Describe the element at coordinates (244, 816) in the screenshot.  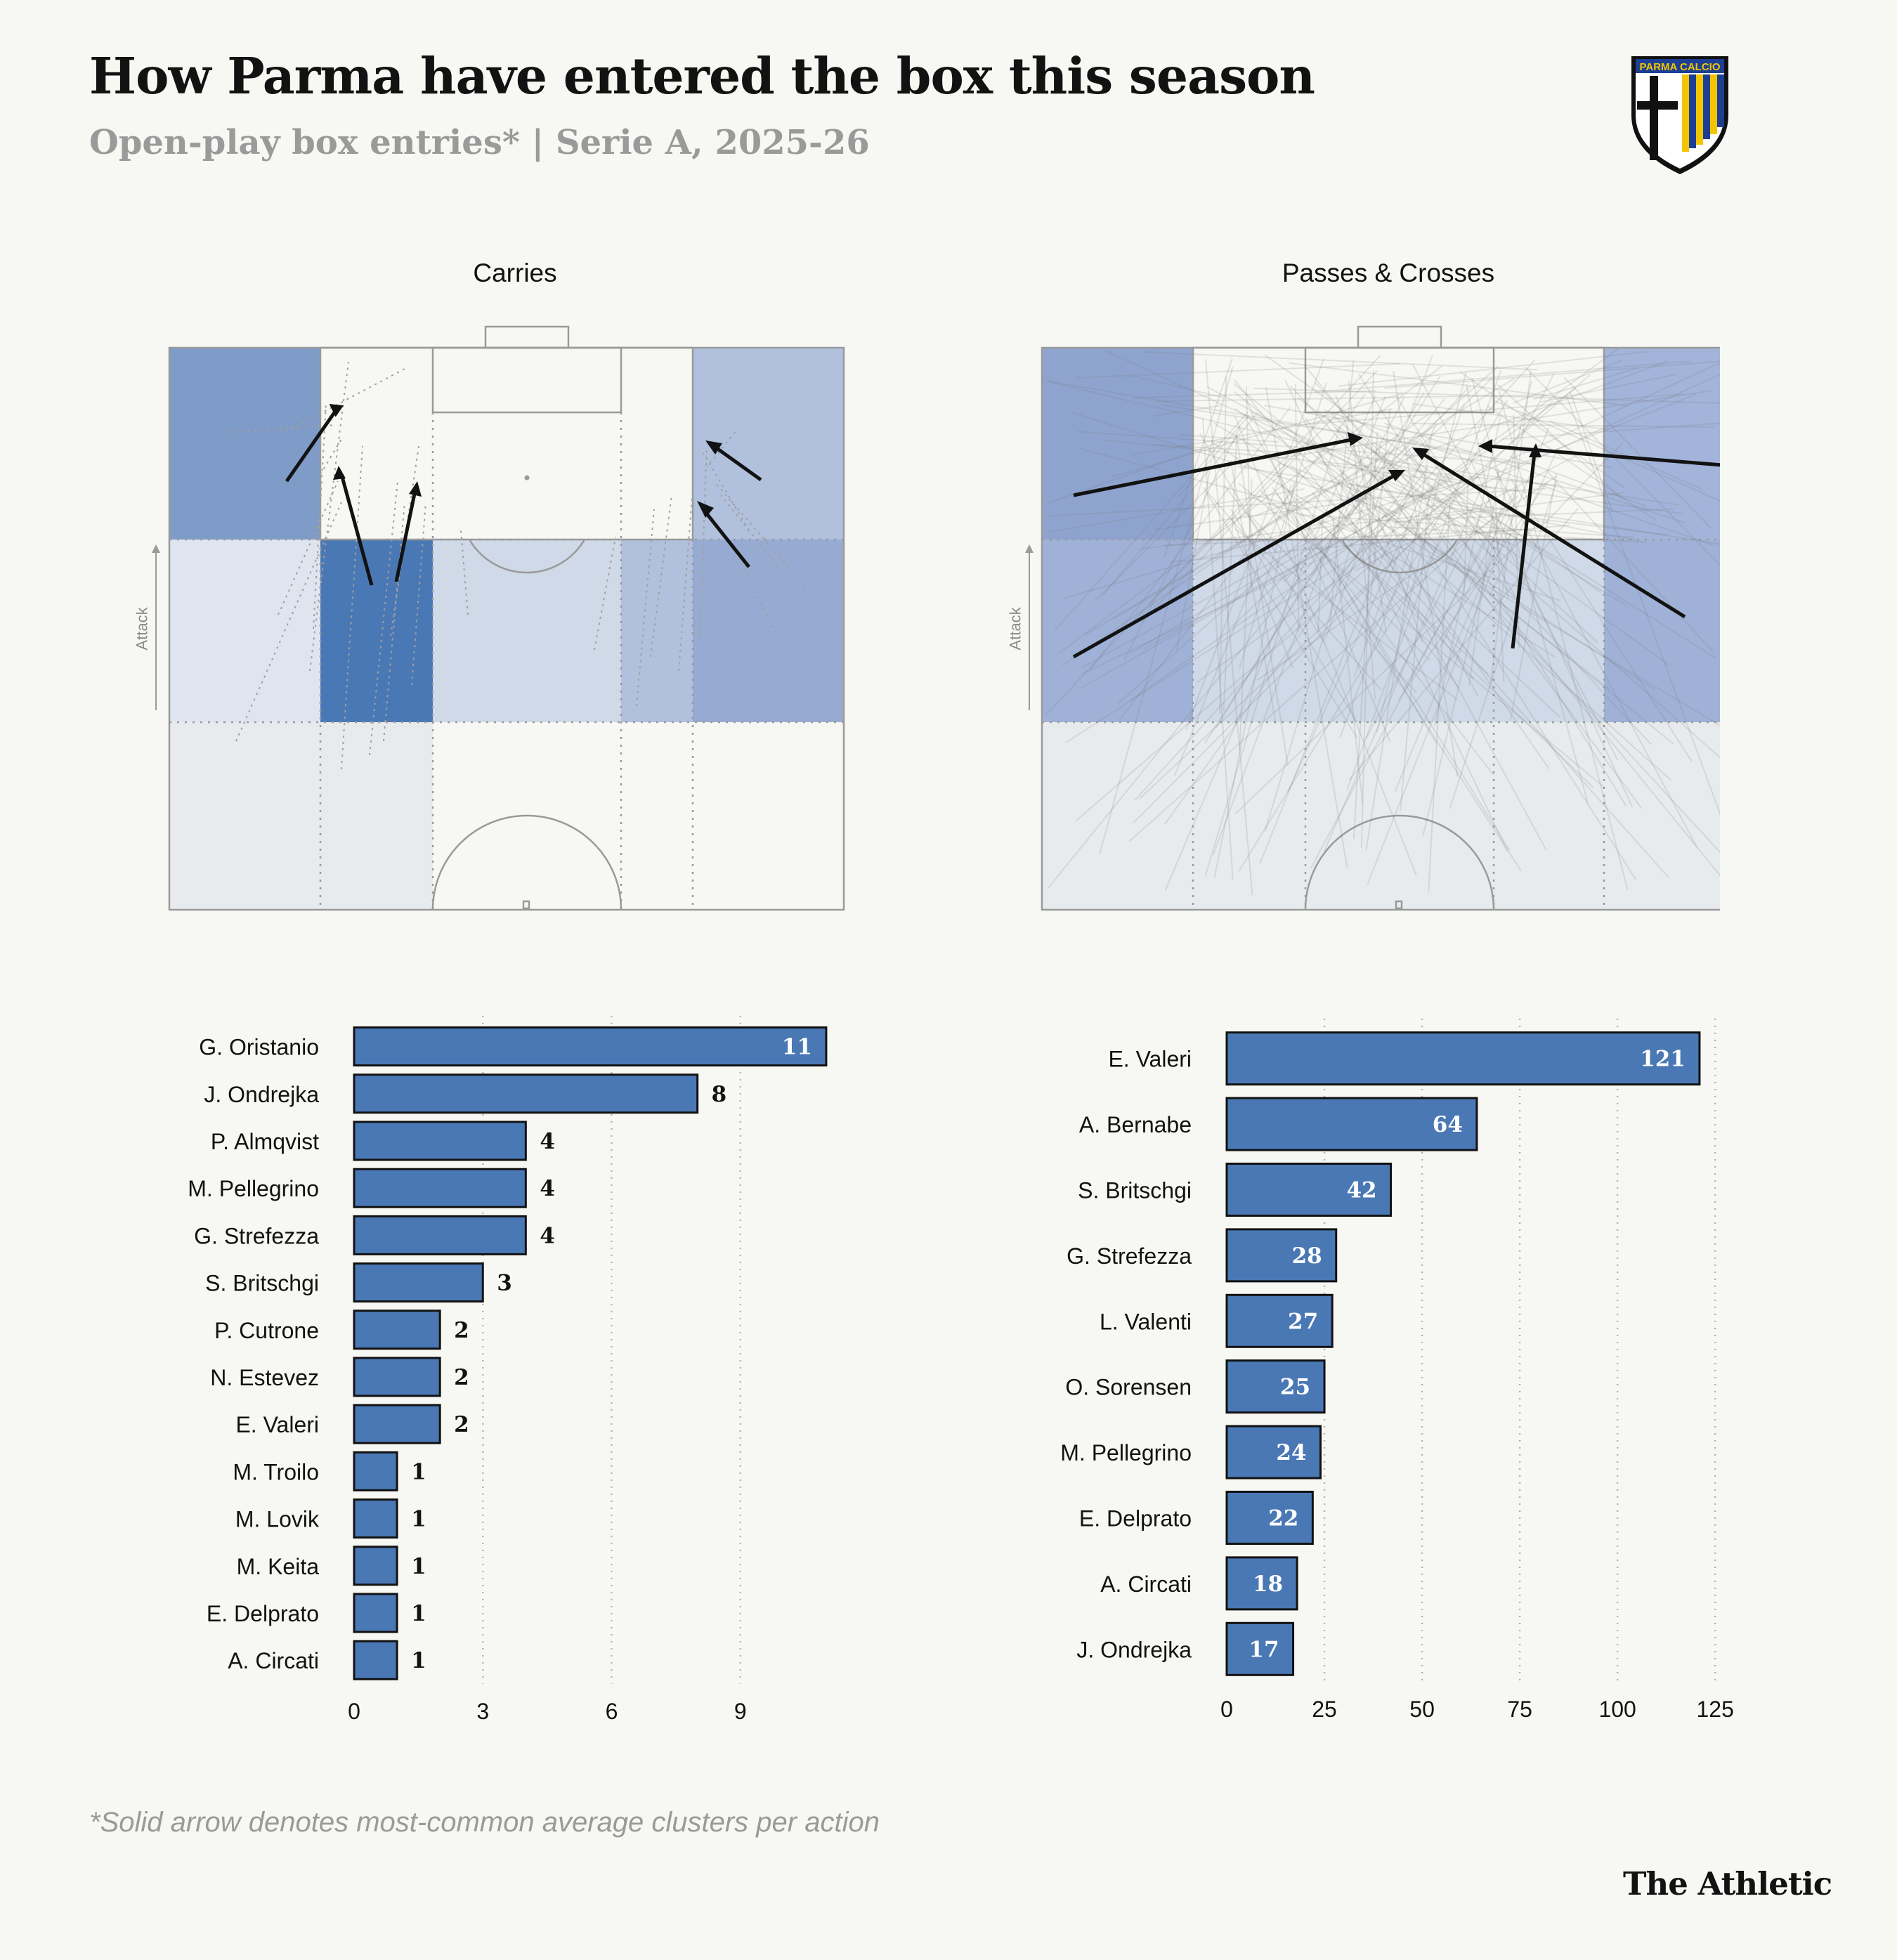
I see `zone-left-deep` at that location.